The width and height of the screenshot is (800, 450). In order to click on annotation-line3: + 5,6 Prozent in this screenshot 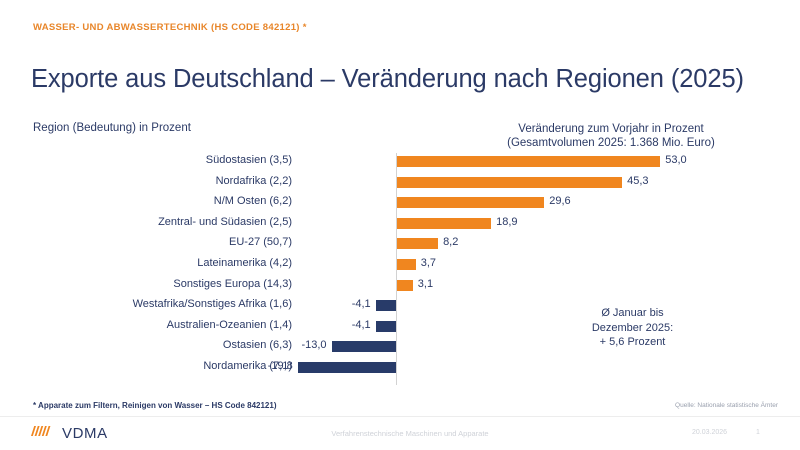, I will do `click(632, 342)`.